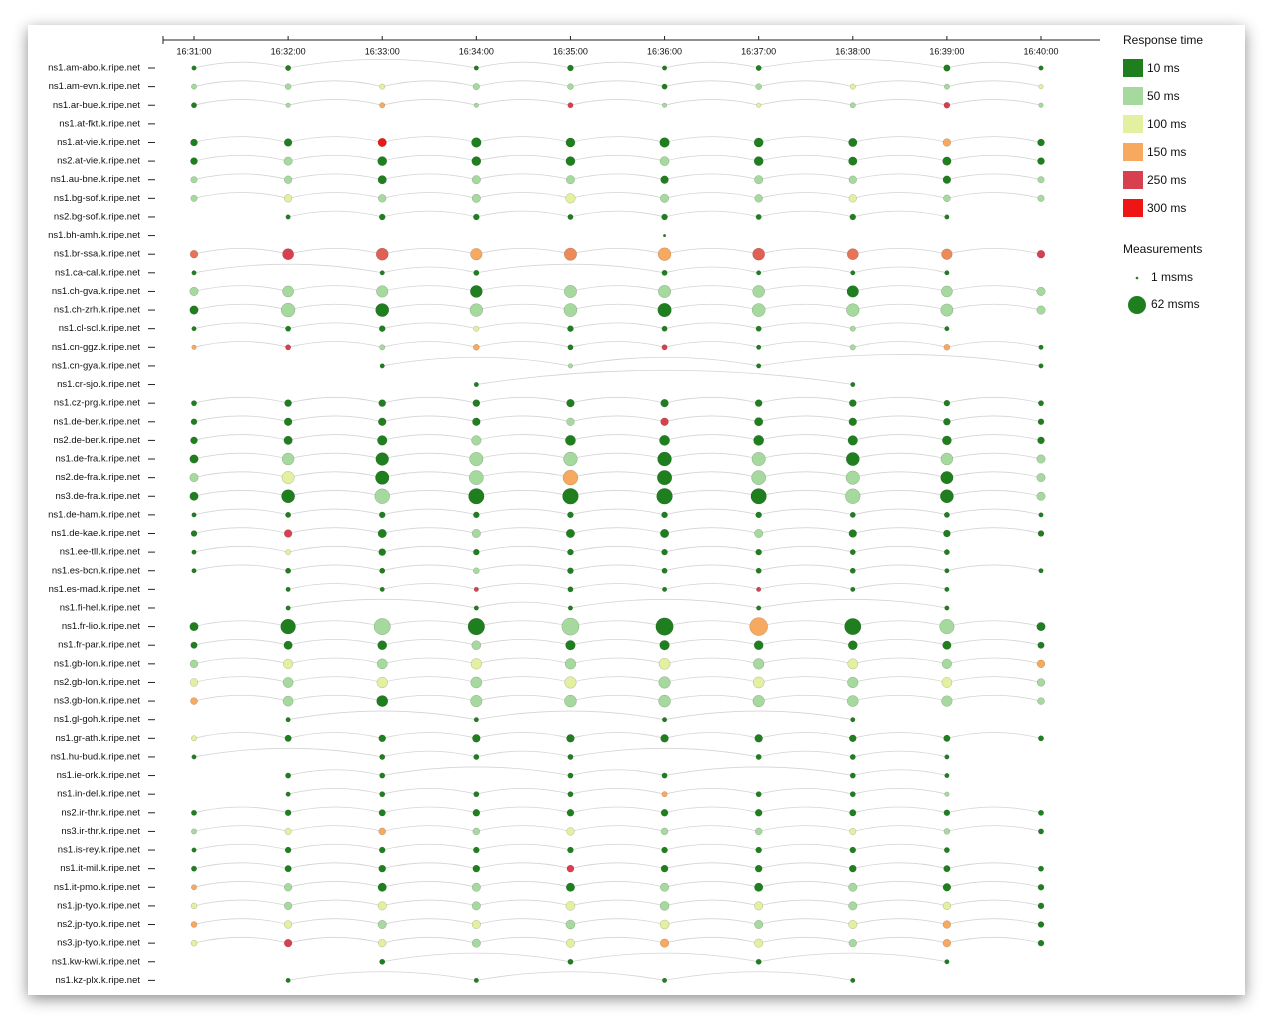 Image resolution: width=1280 pixels, height=1033 pixels. I want to click on legend-swatch, so click(1133, 96).